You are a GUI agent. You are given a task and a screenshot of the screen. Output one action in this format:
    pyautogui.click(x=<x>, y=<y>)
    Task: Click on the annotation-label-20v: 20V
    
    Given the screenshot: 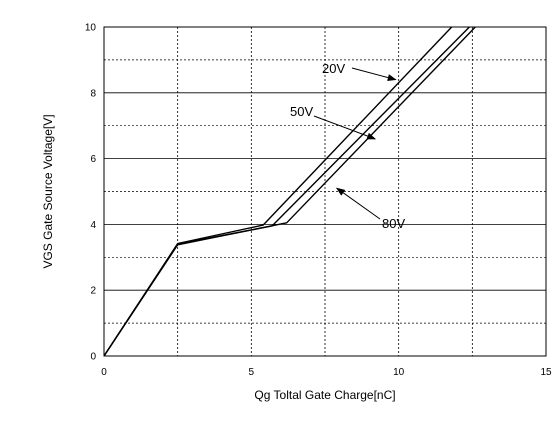 What is the action you would take?
    pyautogui.click(x=333, y=68)
    